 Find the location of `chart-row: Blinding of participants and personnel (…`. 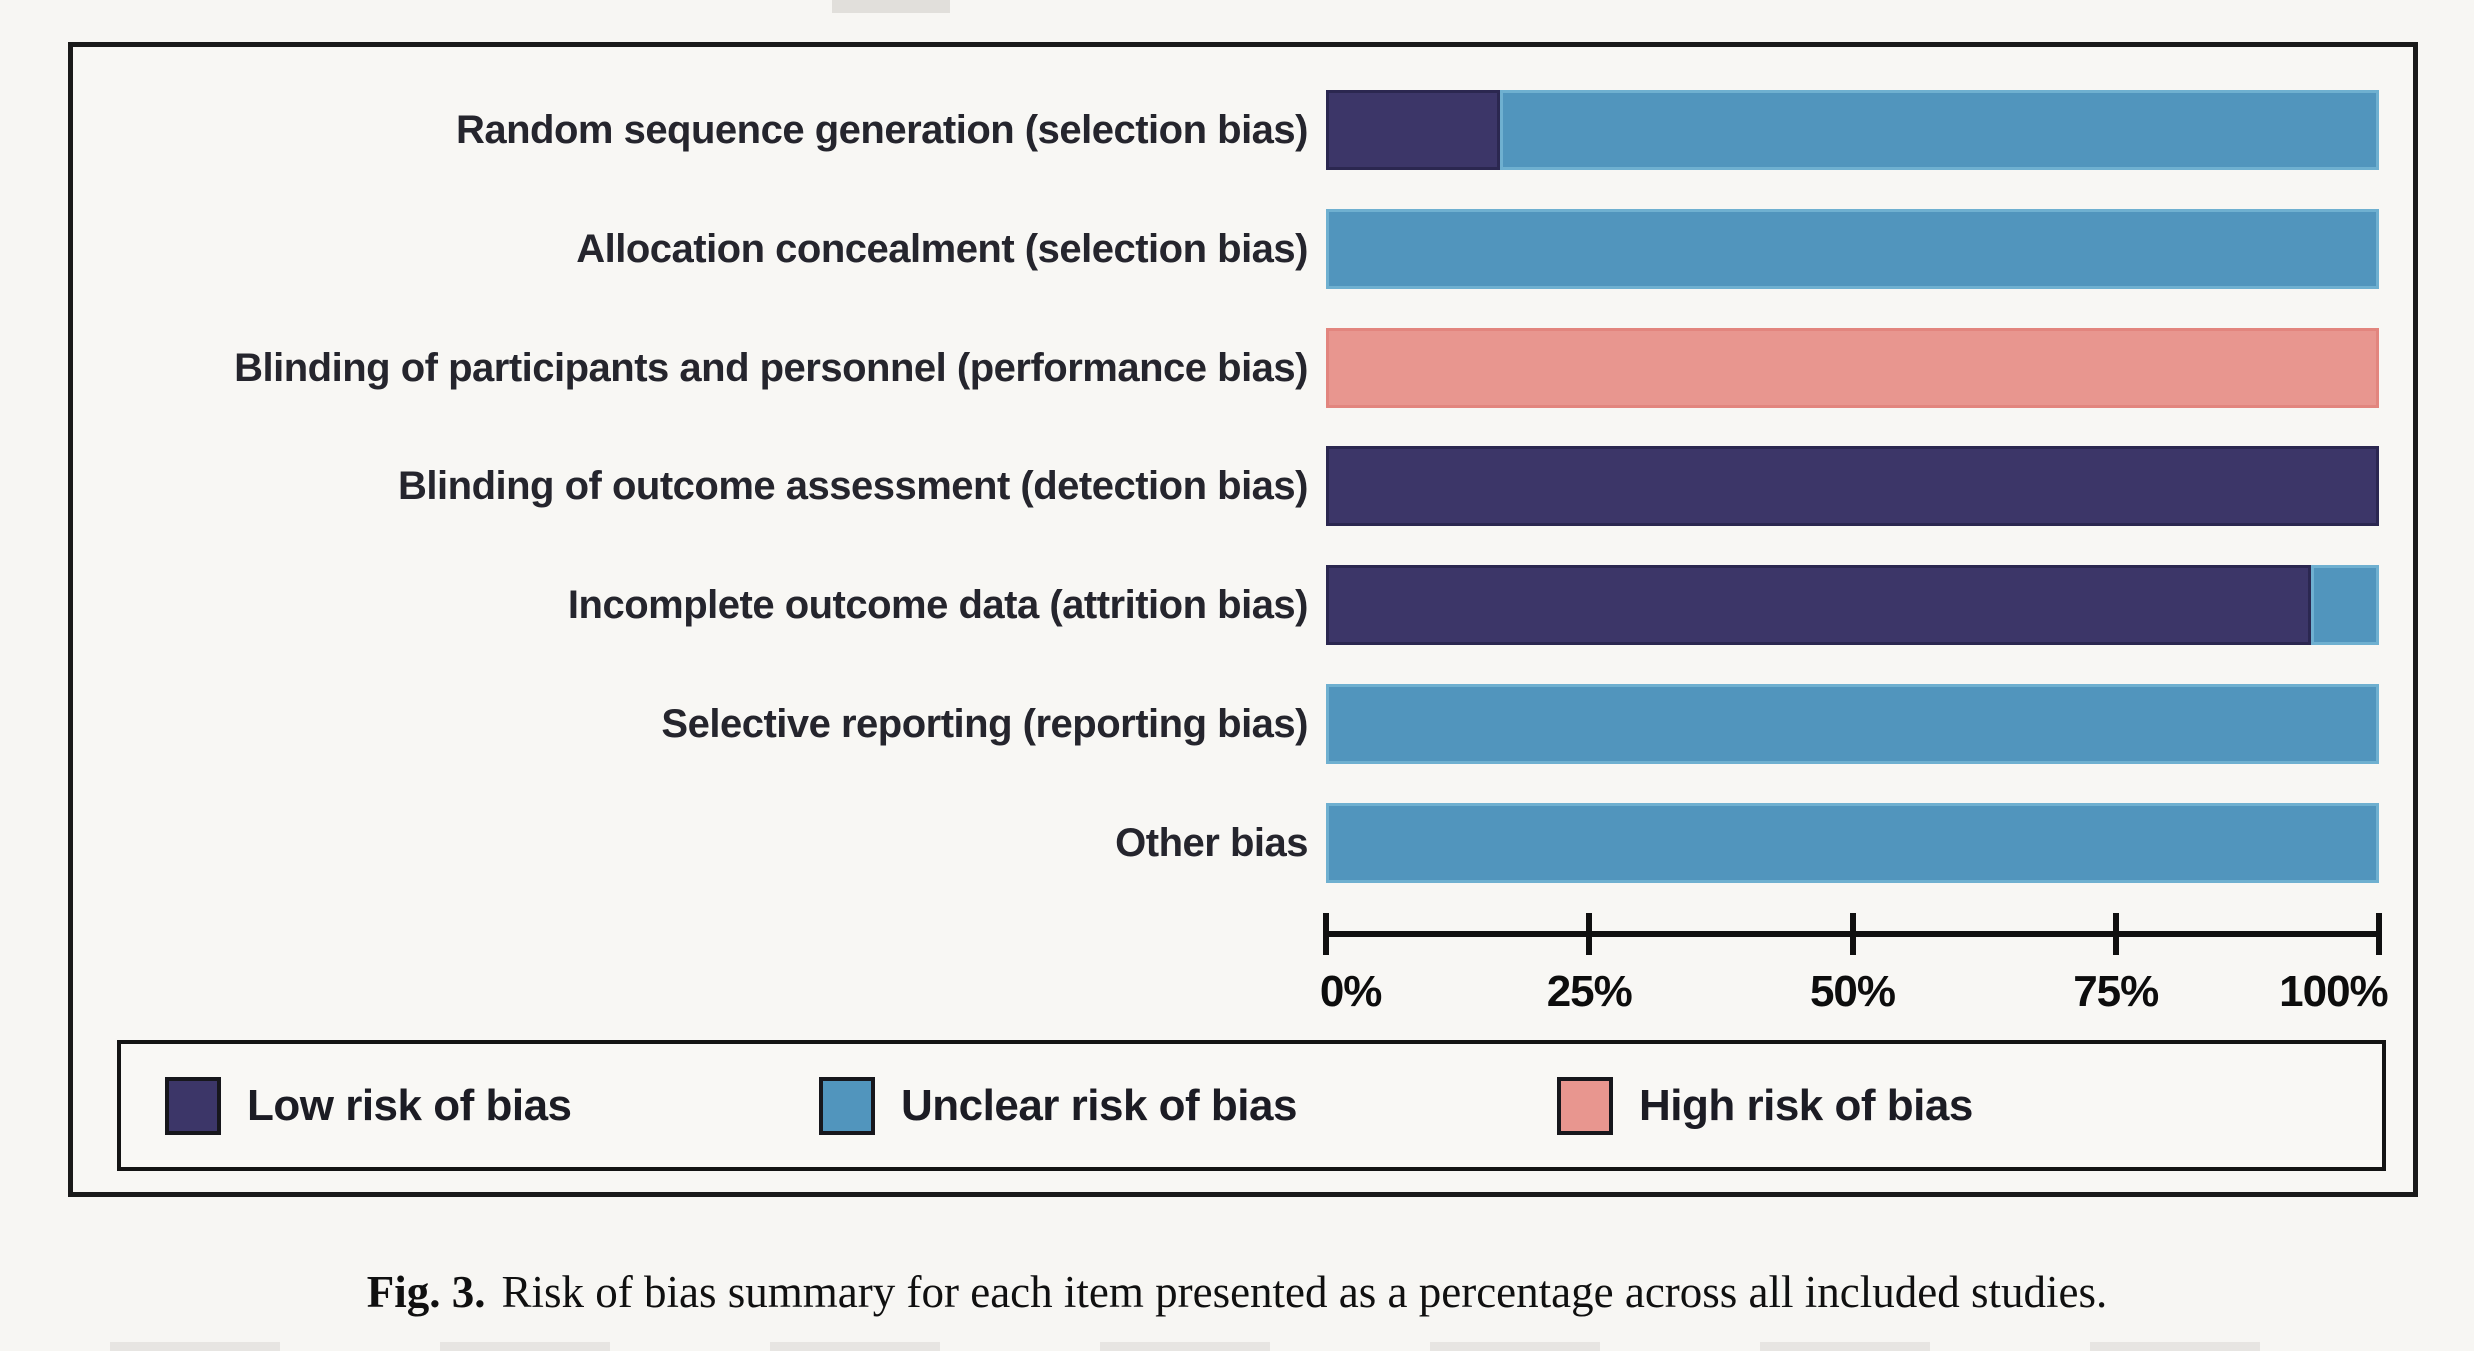

chart-row: Blinding of participants and personnel (… is located at coordinates (1243, 367).